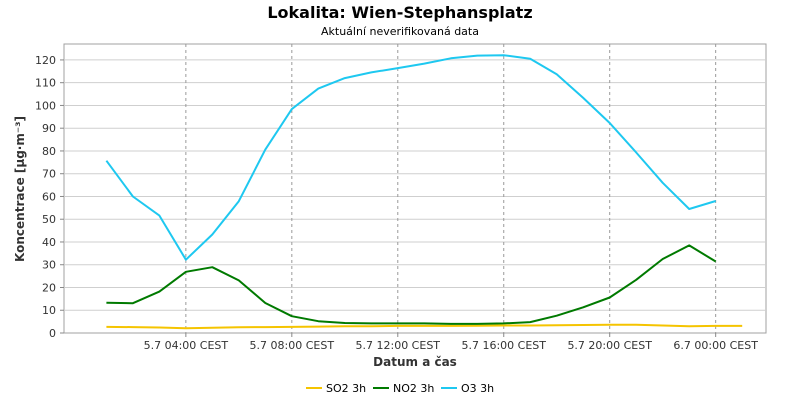 The height and width of the screenshot is (400, 800). I want to click on chart-subtitle: Aktuální neverifikovaná data, so click(400, 31).